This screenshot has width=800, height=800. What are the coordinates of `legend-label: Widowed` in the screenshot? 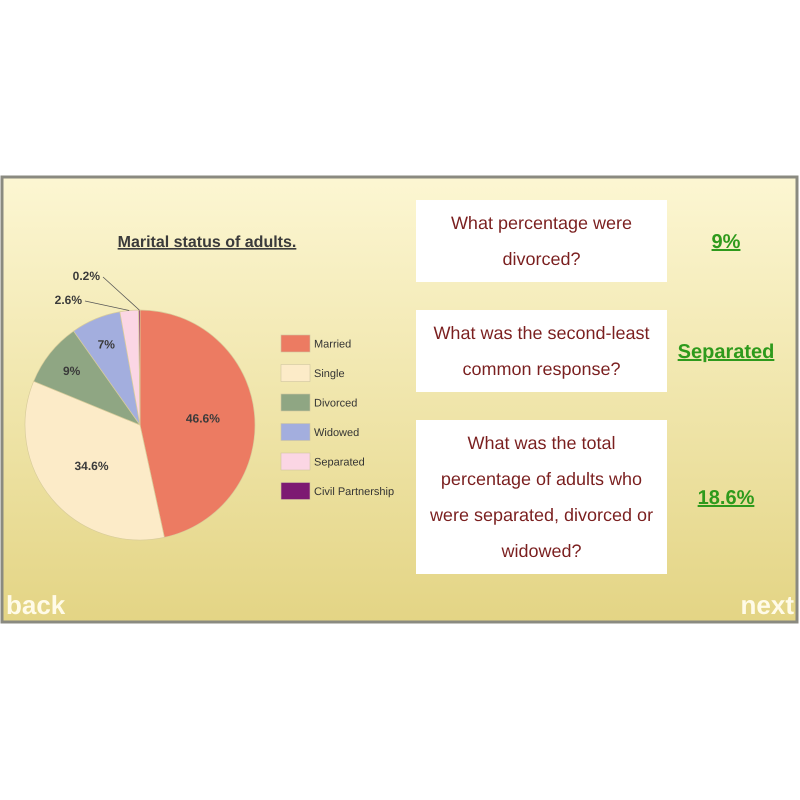 It's located at (337, 433).